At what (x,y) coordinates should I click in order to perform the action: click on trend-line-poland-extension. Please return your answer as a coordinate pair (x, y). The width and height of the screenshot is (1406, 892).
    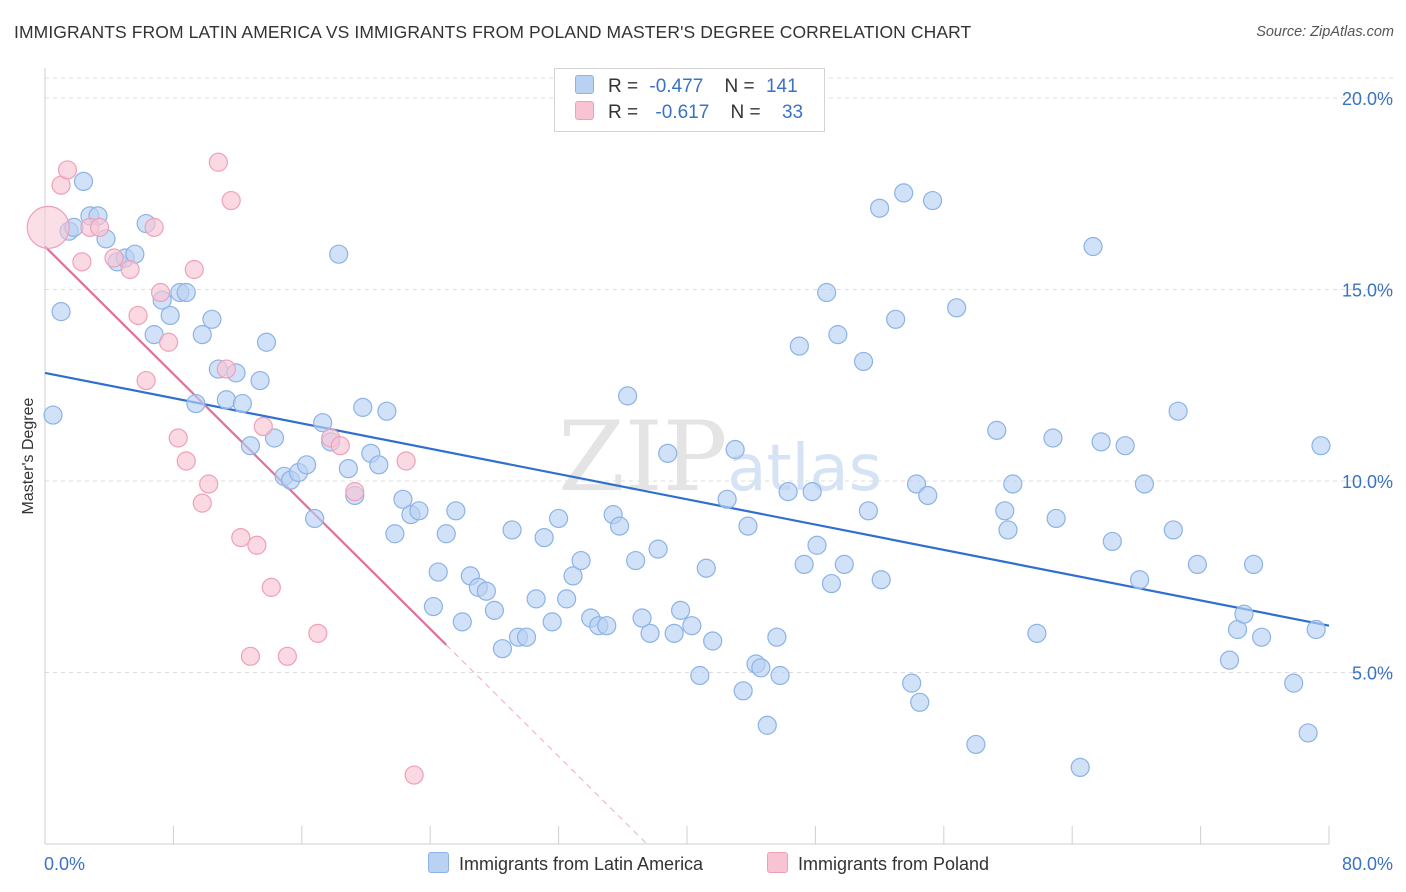
    Looking at the image, I should click on (546, 744).